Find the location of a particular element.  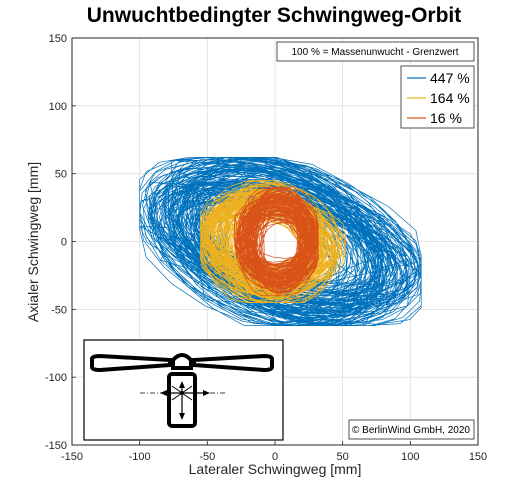

legend: 447 % 164 % 16 % is located at coordinates (438, 98).